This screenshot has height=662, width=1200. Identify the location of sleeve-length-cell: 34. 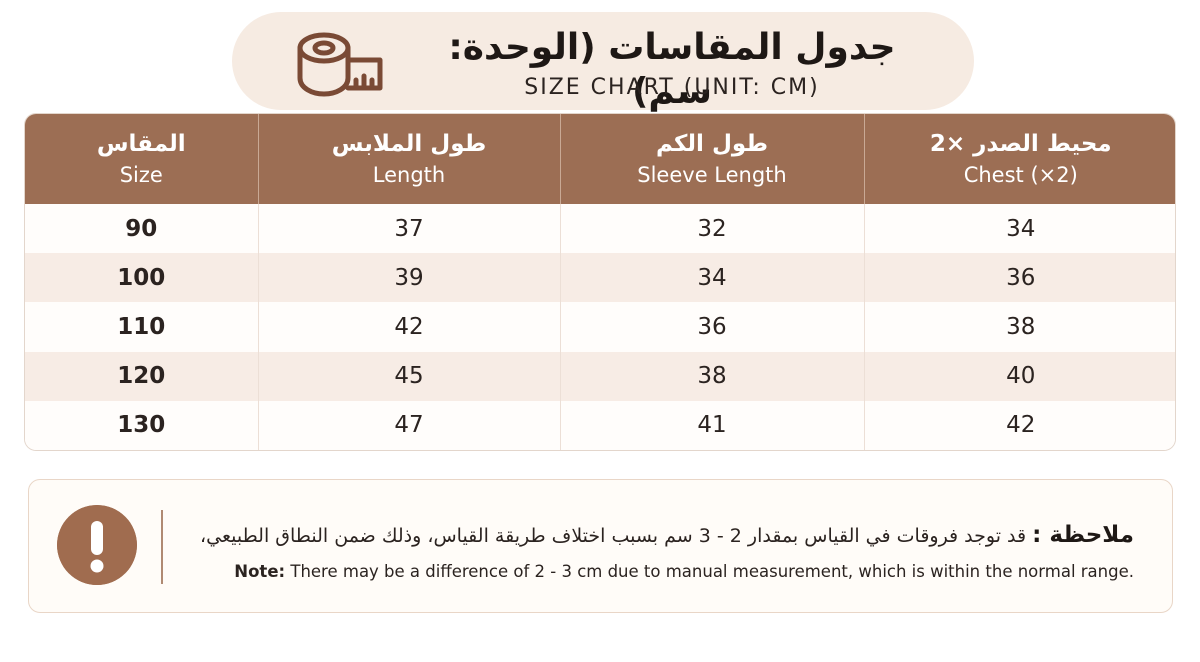
(712, 278).